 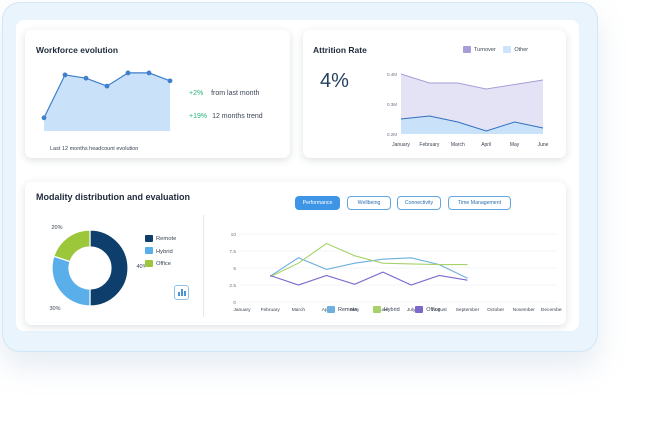 I want to click on attrition-other-line, so click(x=472, y=81).